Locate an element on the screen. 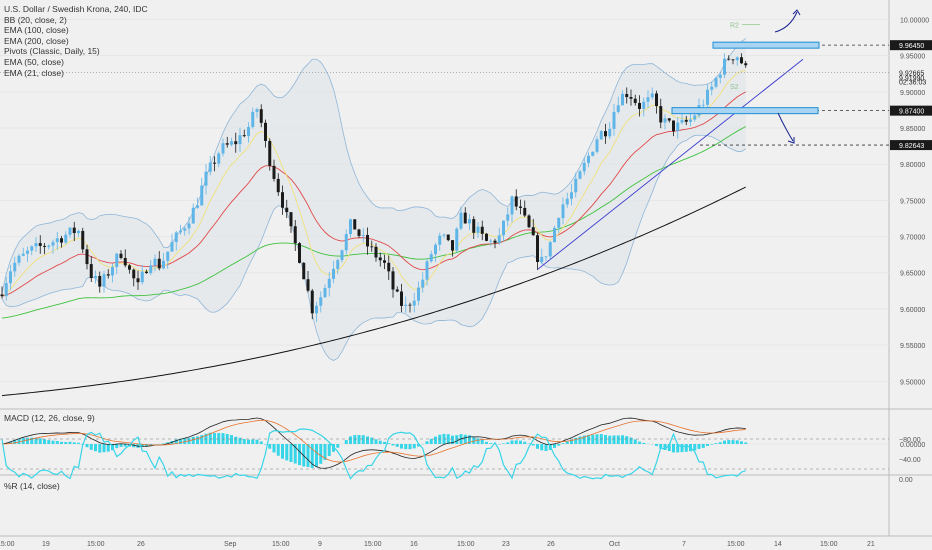 This screenshot has height=550, width=932. time-tick-label: 23 is located at coordinates (506, 544).